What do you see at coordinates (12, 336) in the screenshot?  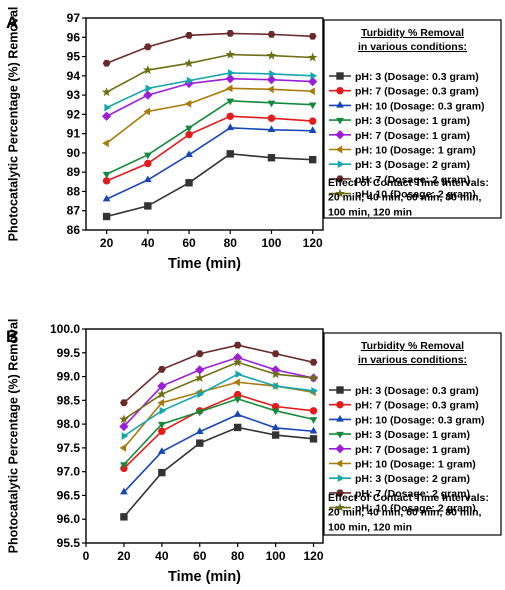 I see `panel-label: B` at bounding box center [12, 336].